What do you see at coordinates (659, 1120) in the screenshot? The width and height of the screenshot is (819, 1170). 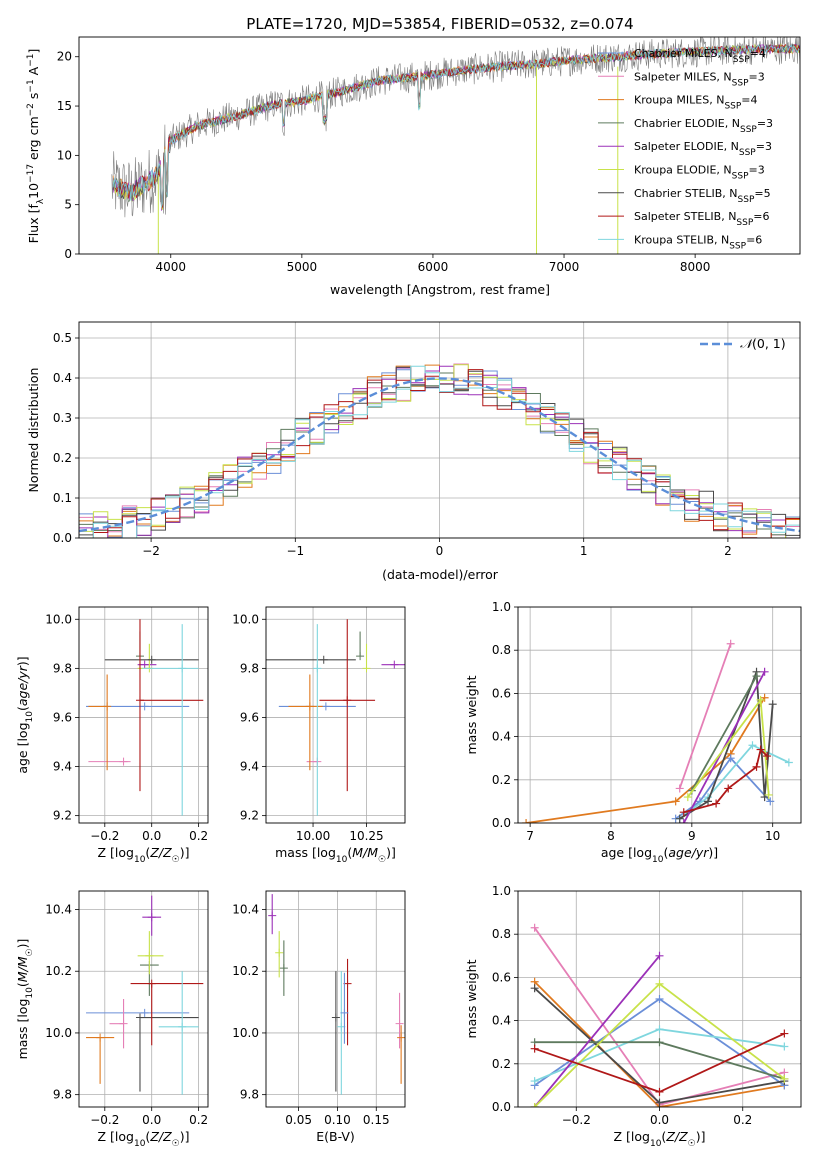 I see `x-tick-label: 0.0` at bounding box center [659, 1120].